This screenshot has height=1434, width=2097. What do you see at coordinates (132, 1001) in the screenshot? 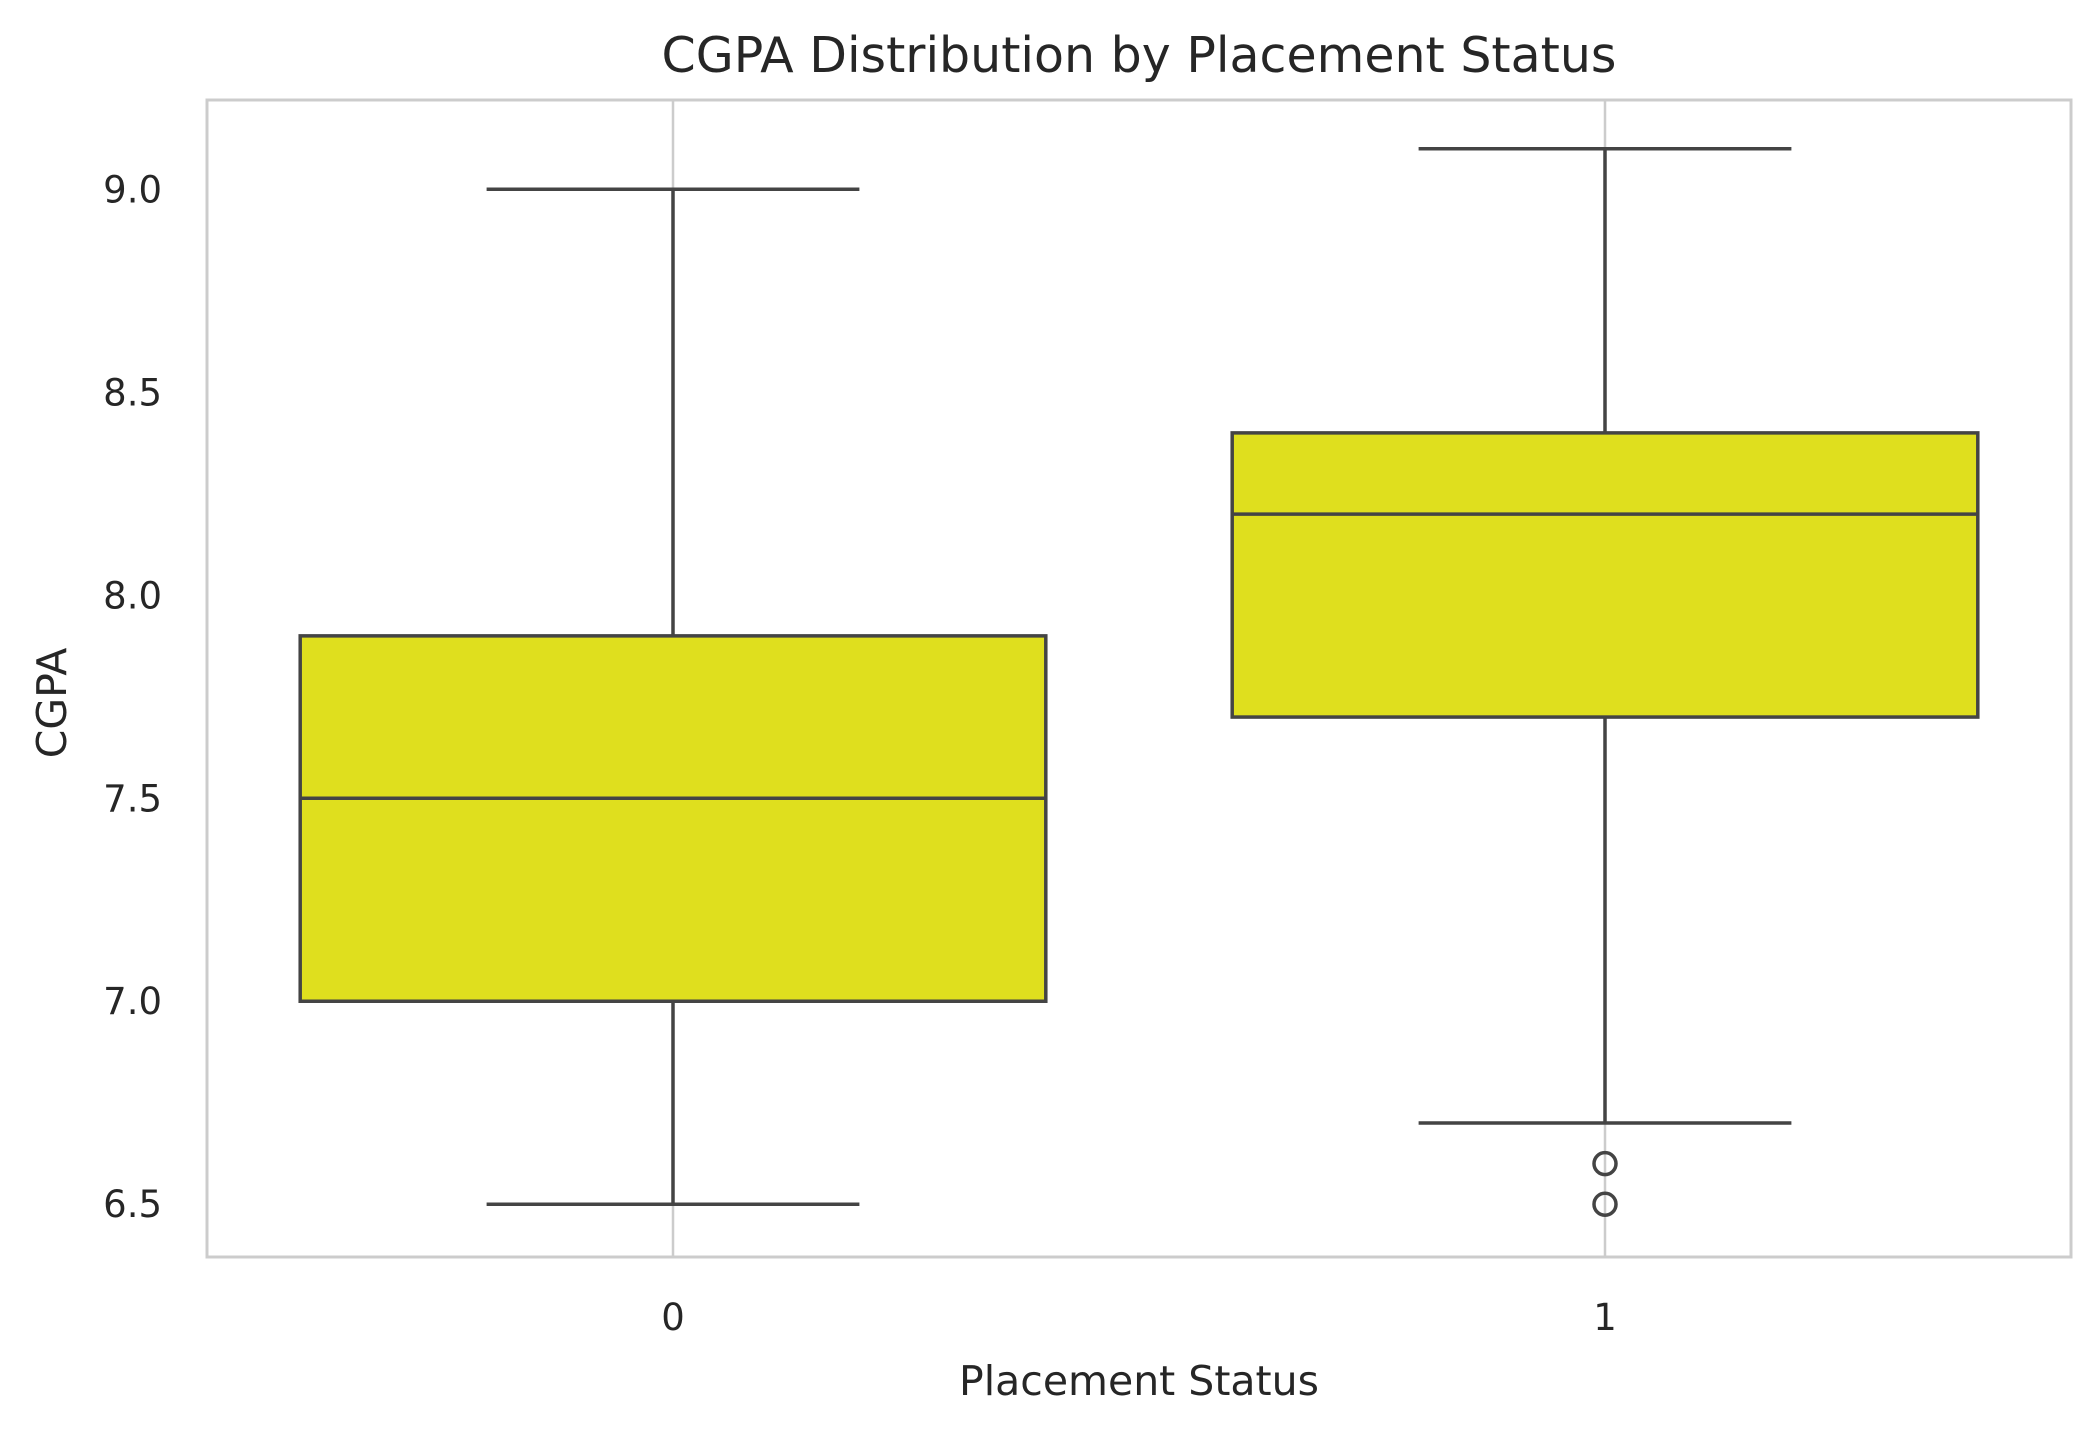
I see `y-tick-label: 7.0` at bounding box center [132, 1001].